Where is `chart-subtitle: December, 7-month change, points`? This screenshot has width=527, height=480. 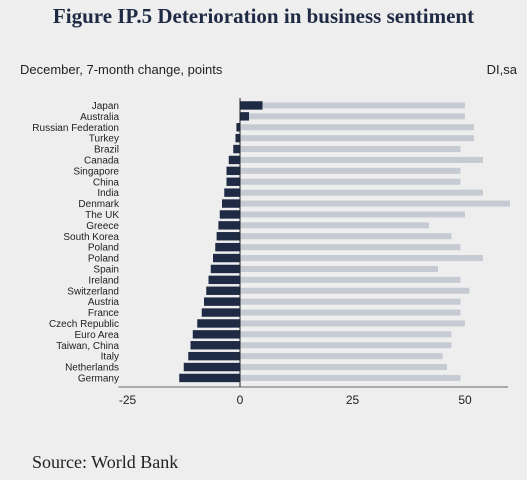
chart-subtitle: December, 7-month change, points is located at coordinates (121, 69).